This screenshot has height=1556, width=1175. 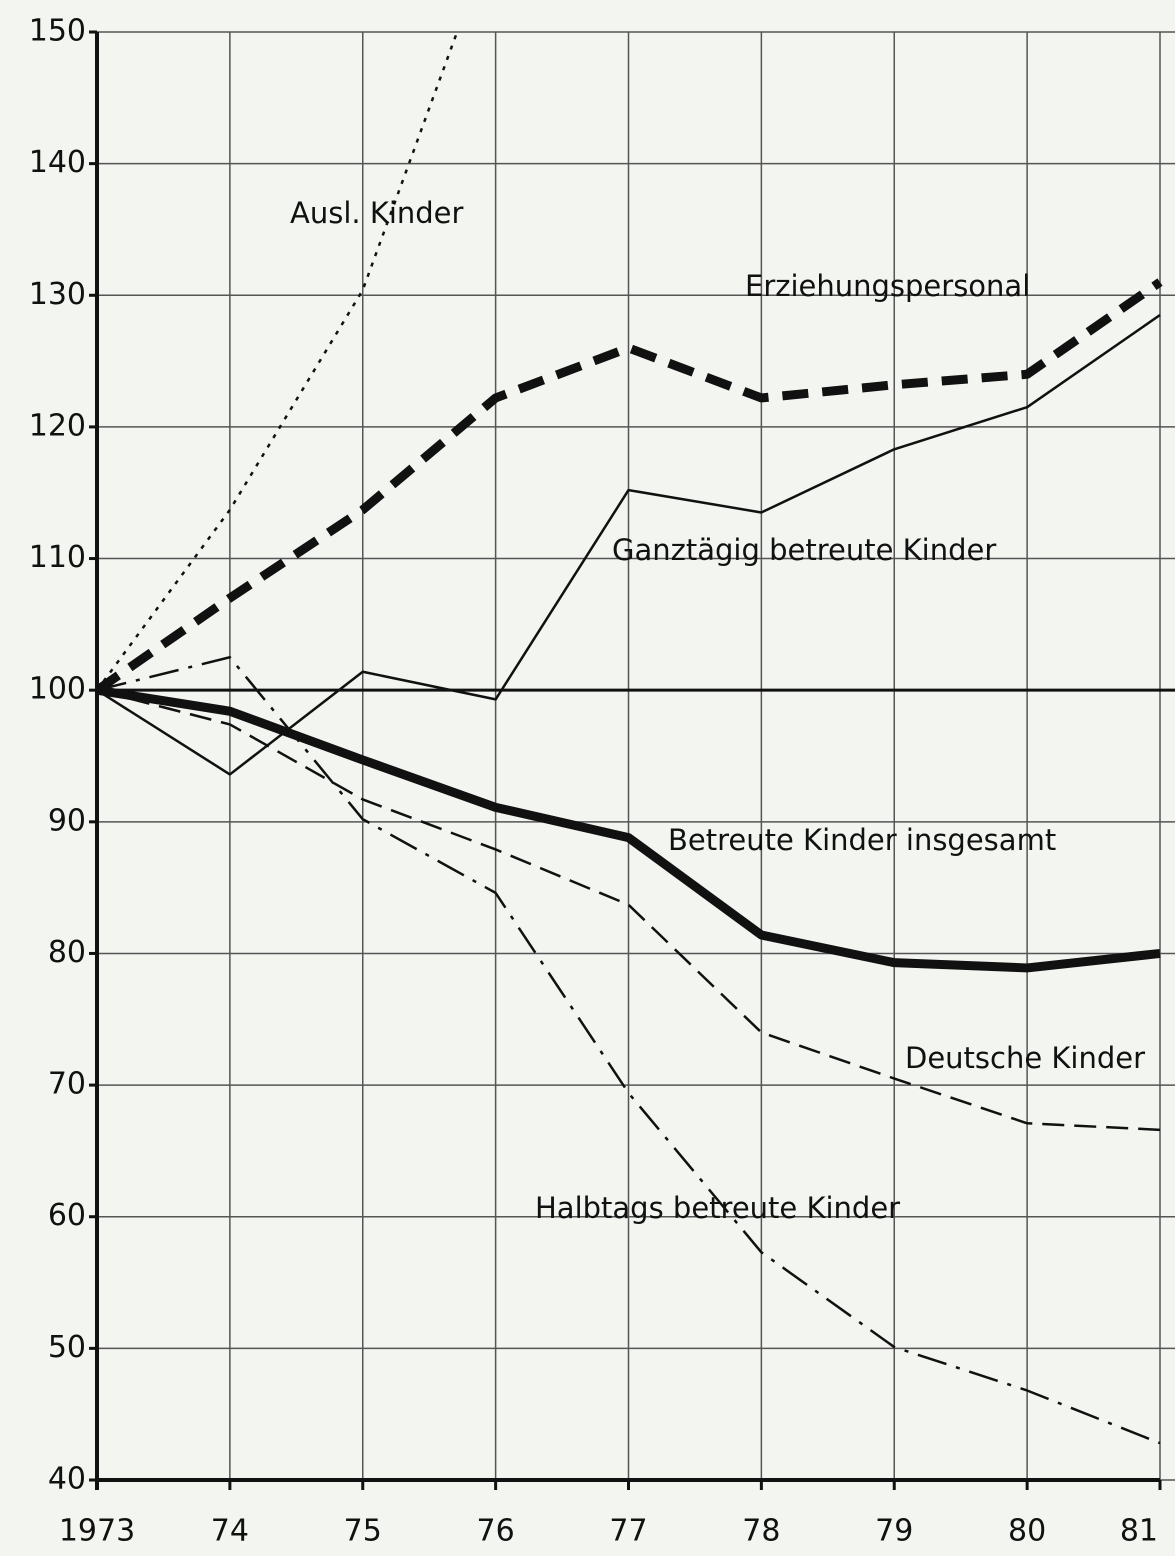 I want to click on series-label: Ausl. Kinder, so click(x=377, y=213).